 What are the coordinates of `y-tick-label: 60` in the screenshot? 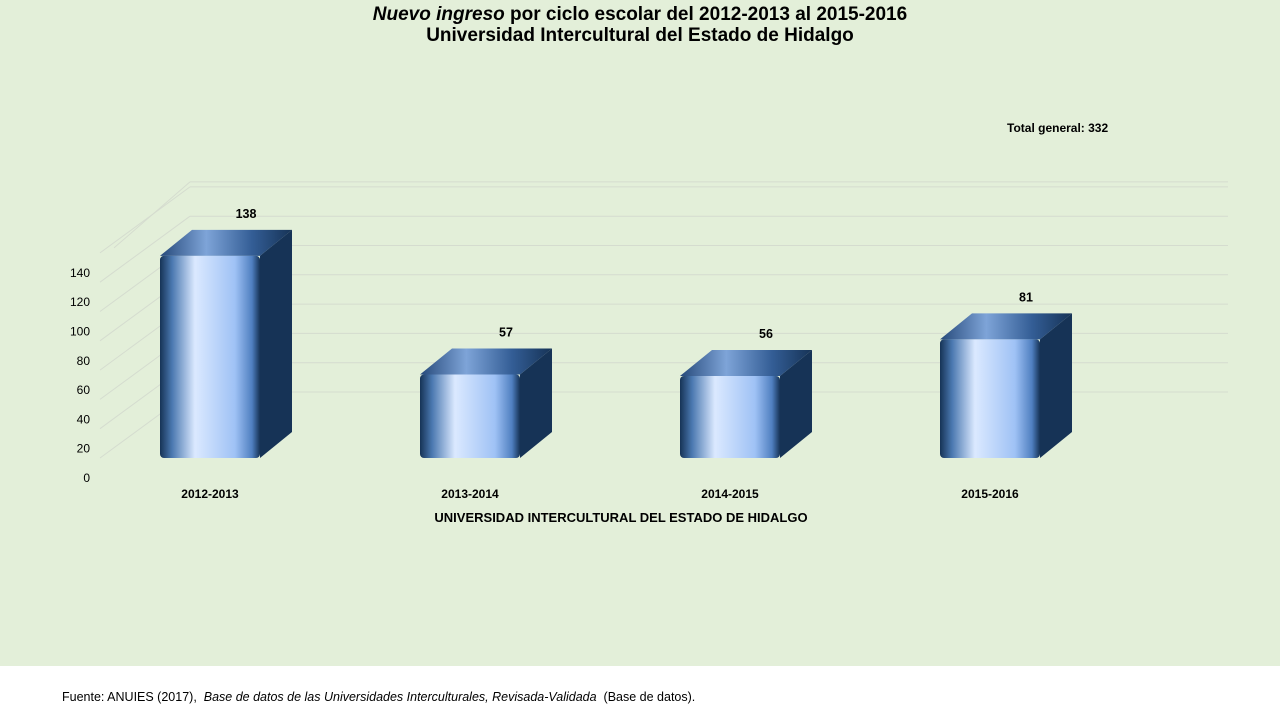 It's located at (84, 390).